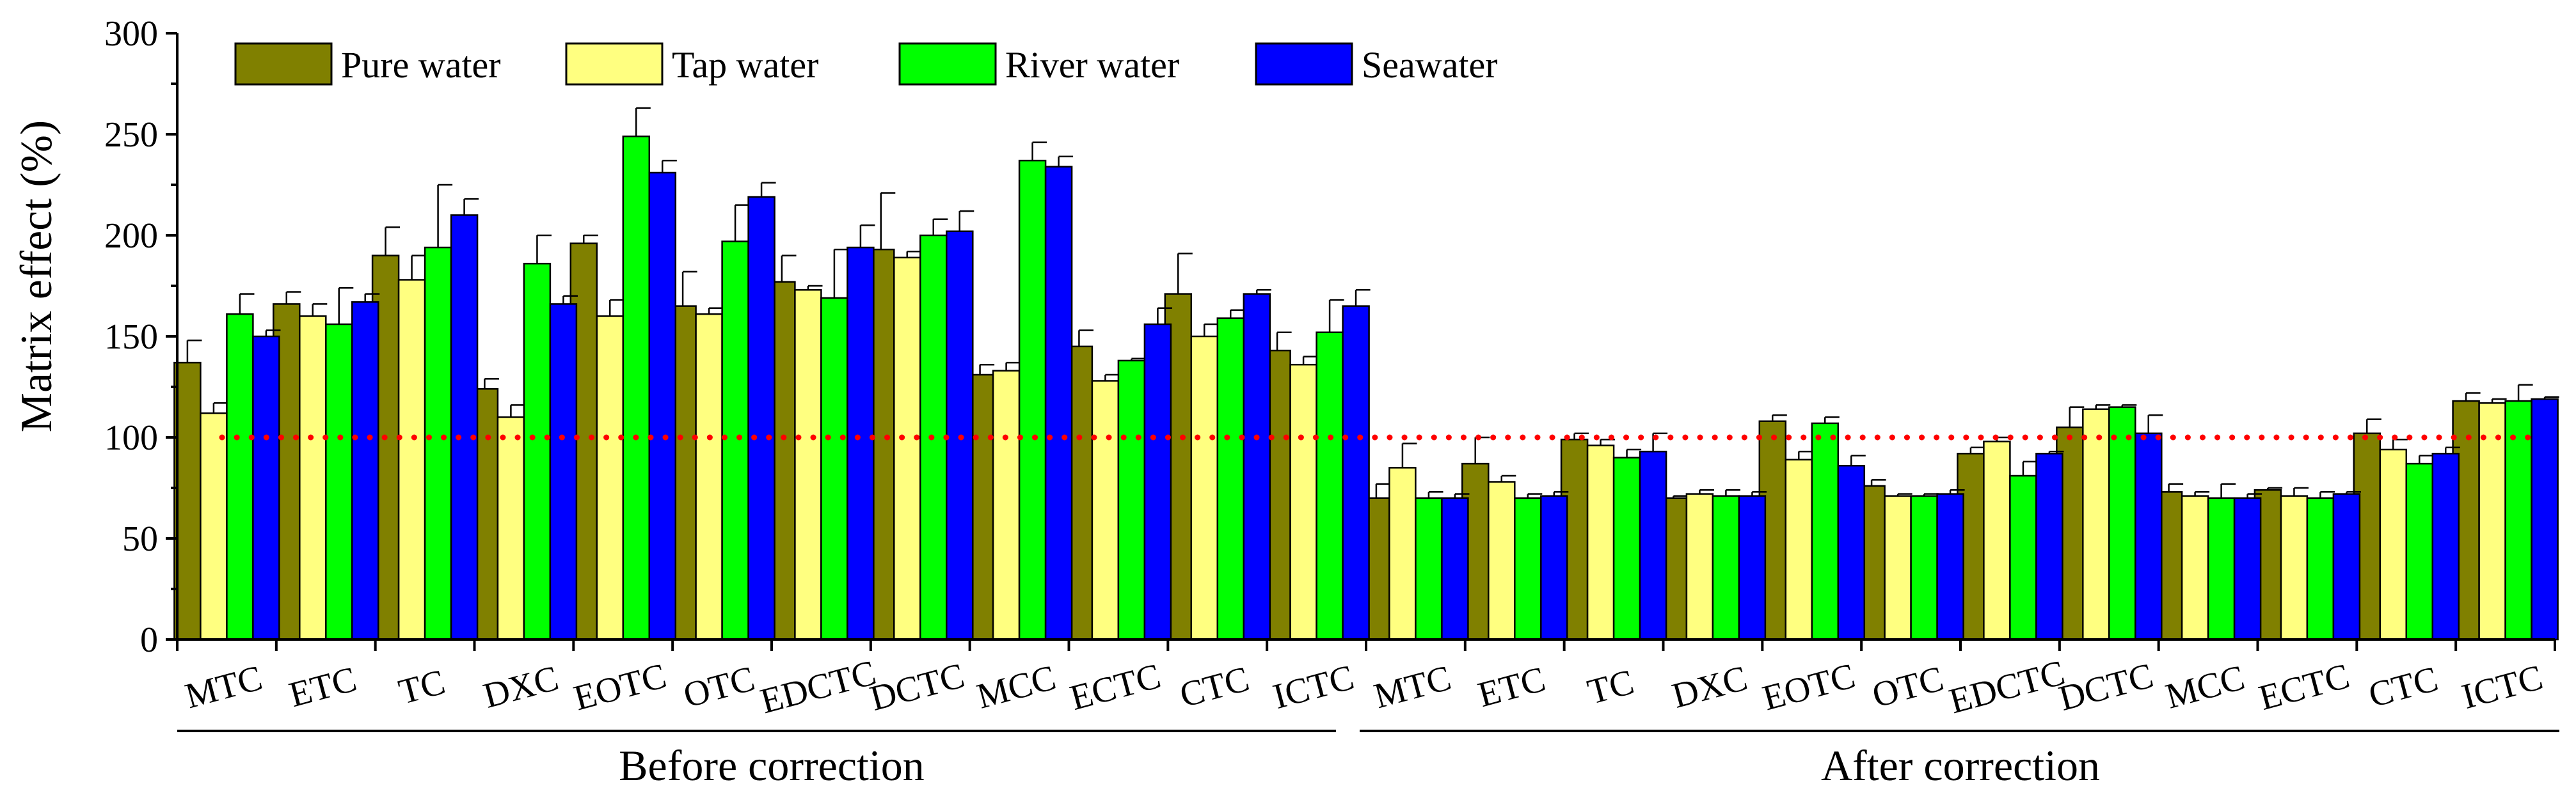 Image resolution: width=2576 pixels, height=800 pixels. What do you see at coordinates (1726, 568) in the screenshot?
I see `bar-river-water-dxc` at bounding box center [1726, 568].